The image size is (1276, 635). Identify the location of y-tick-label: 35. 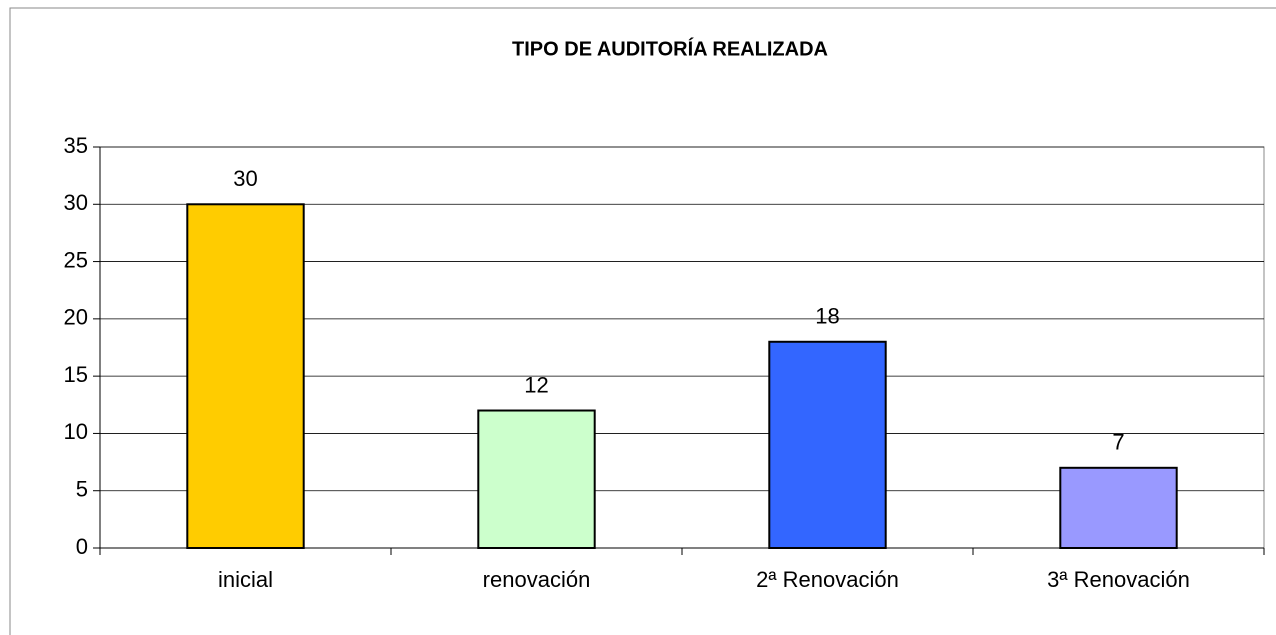
(76, 145).